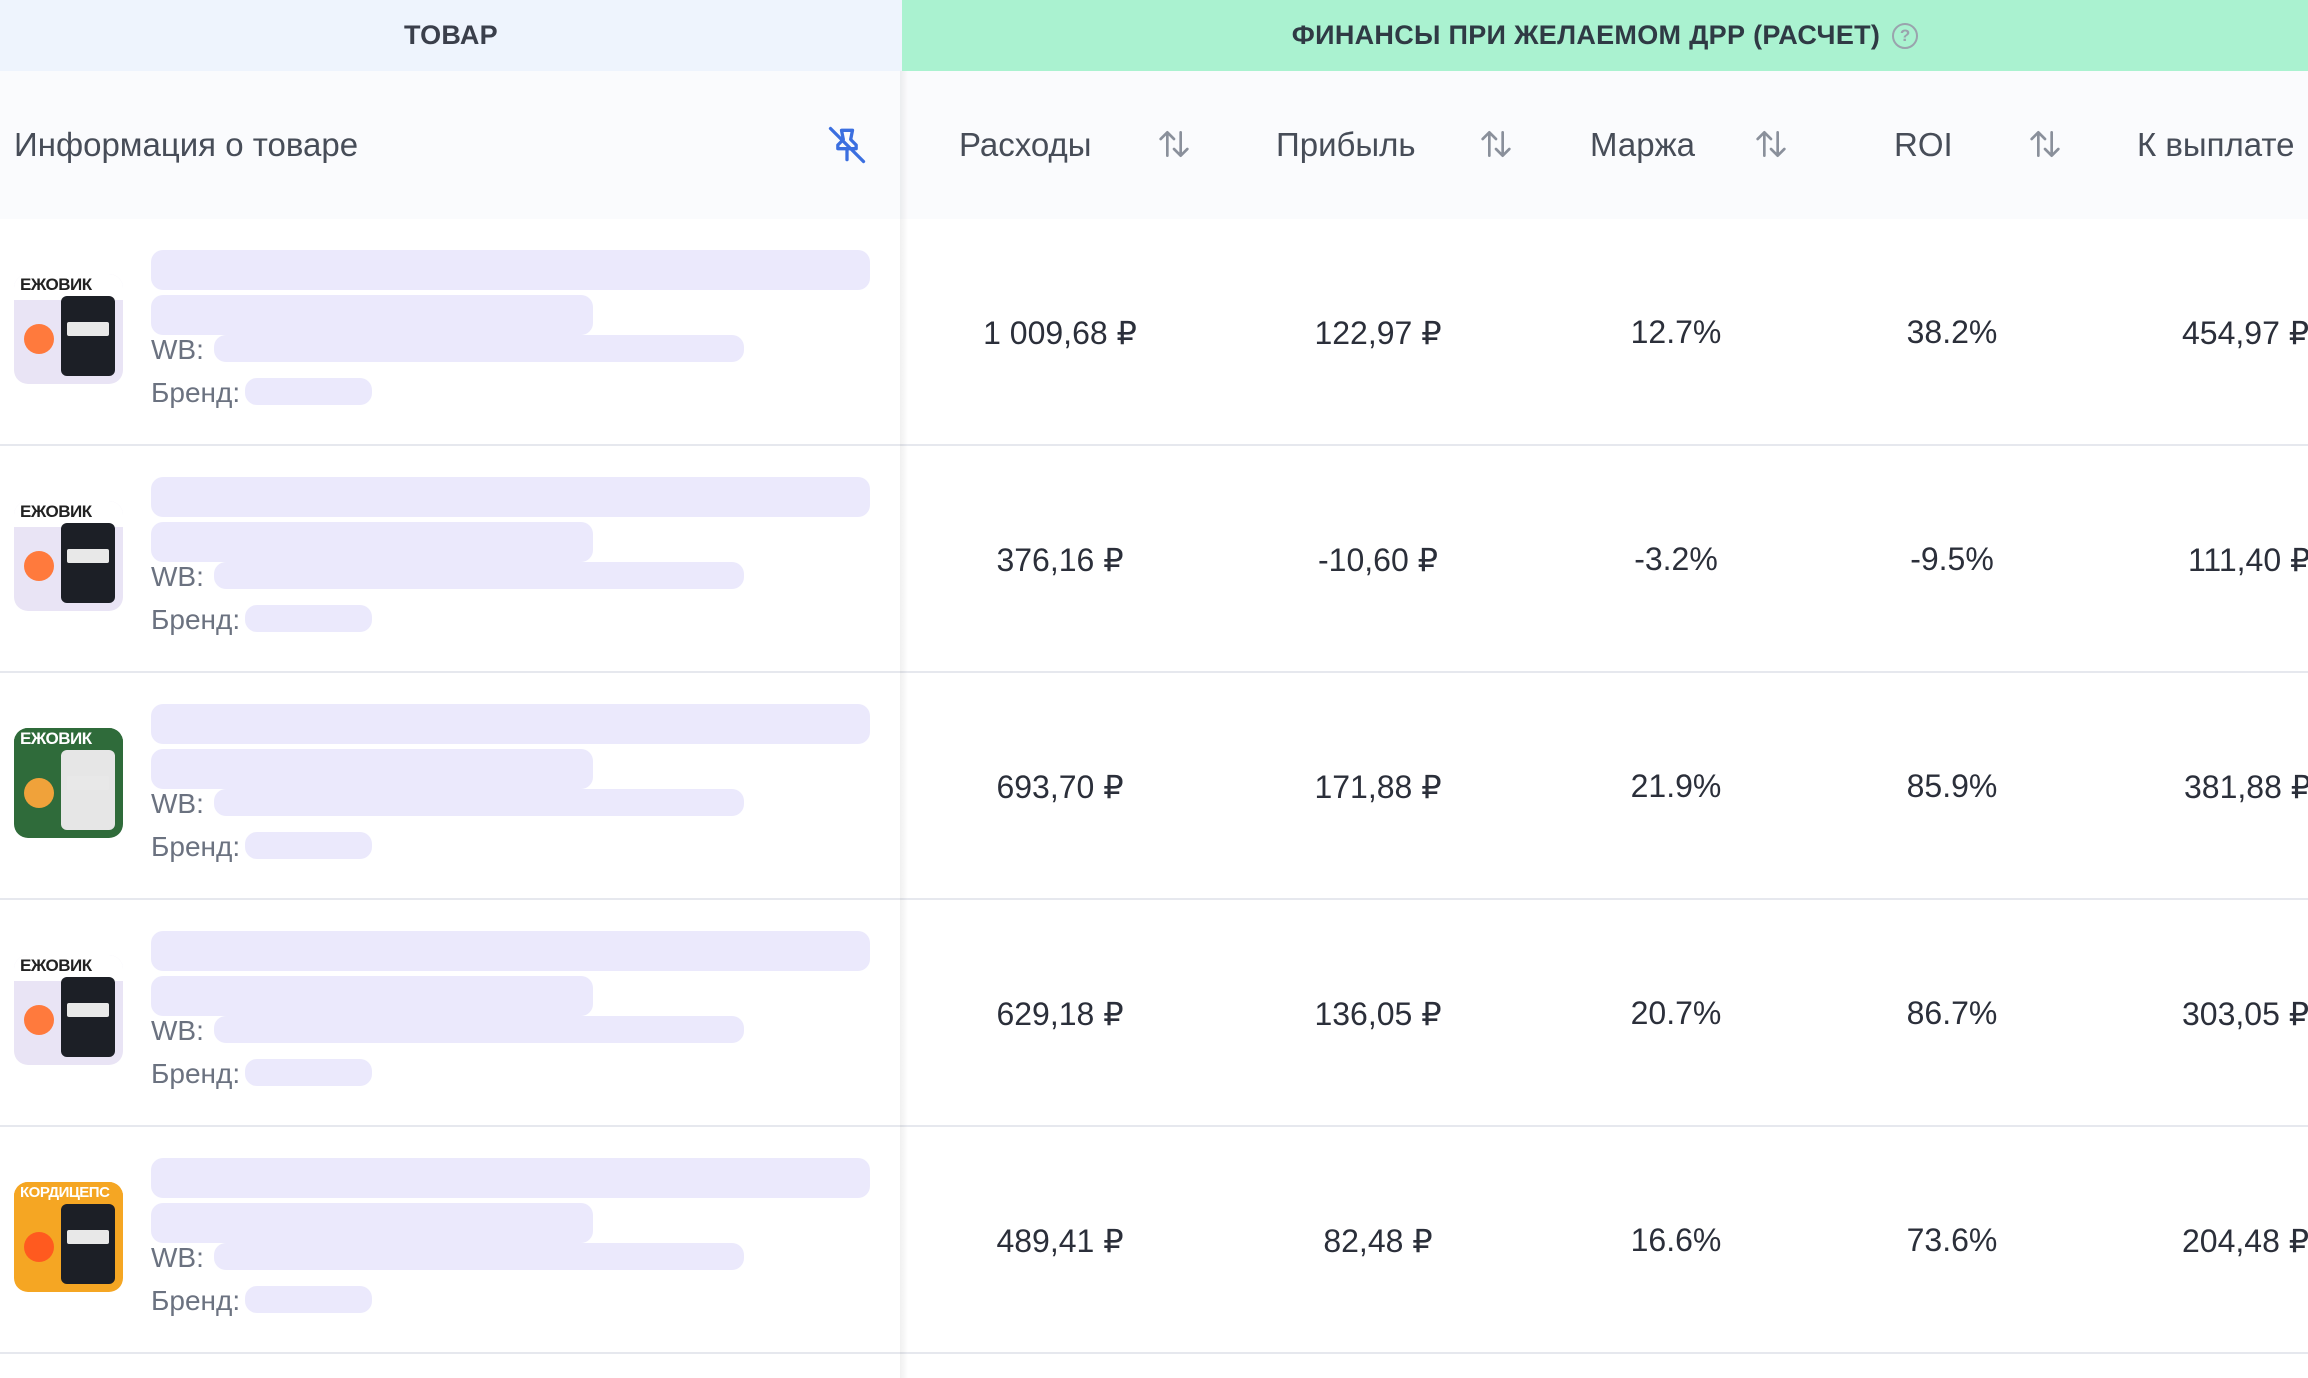 This screenshot has width=2308, height=1378. What do you see at coordinates (1346, 144) in the screenshot?
I see `column-header-profit: Прибыль` at bounding box center [1346, 144].